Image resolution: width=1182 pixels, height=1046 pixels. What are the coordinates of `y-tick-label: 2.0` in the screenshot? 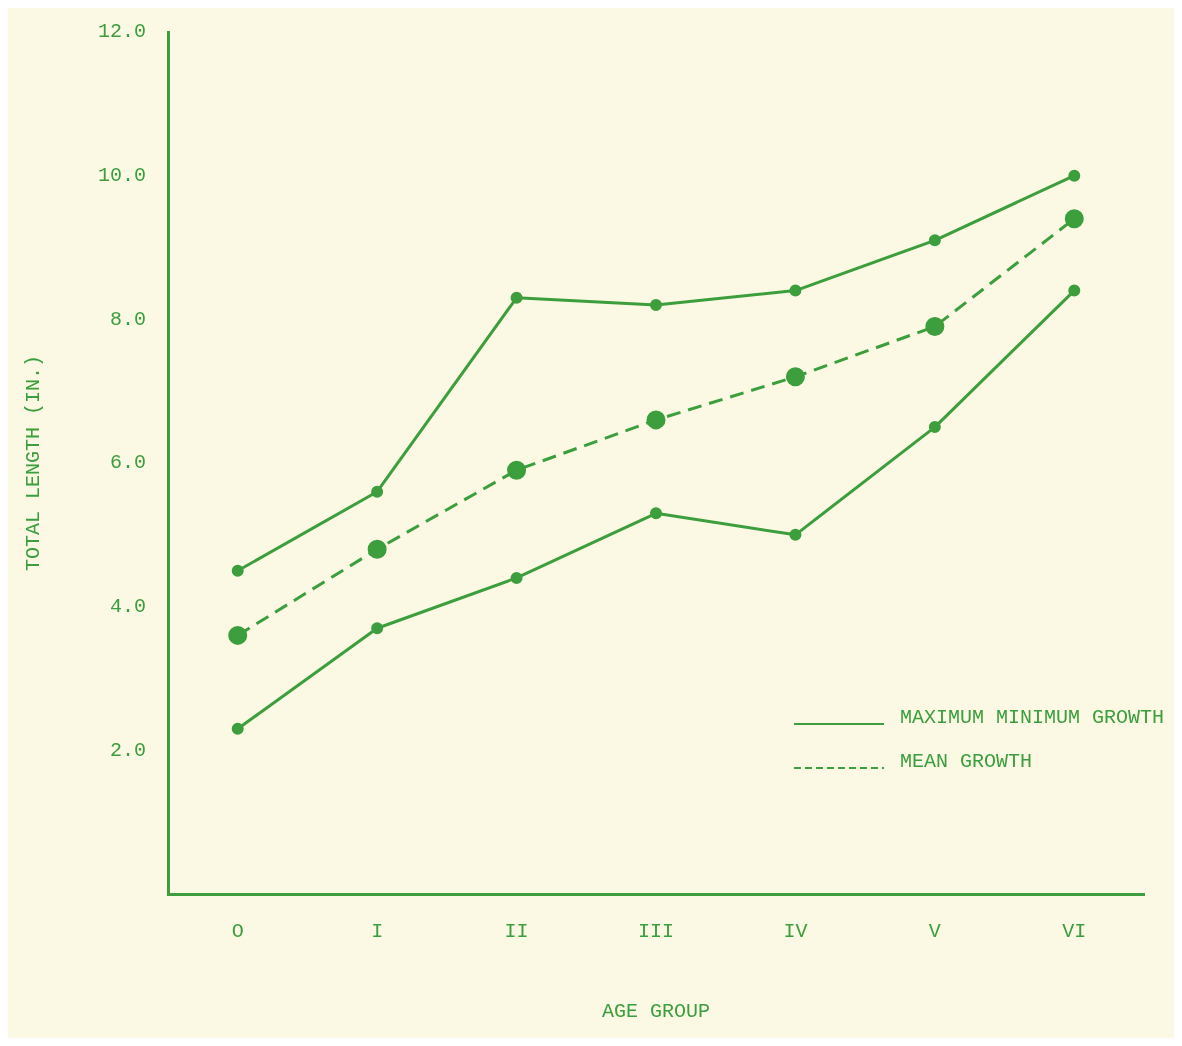 It's located at (128, 750).